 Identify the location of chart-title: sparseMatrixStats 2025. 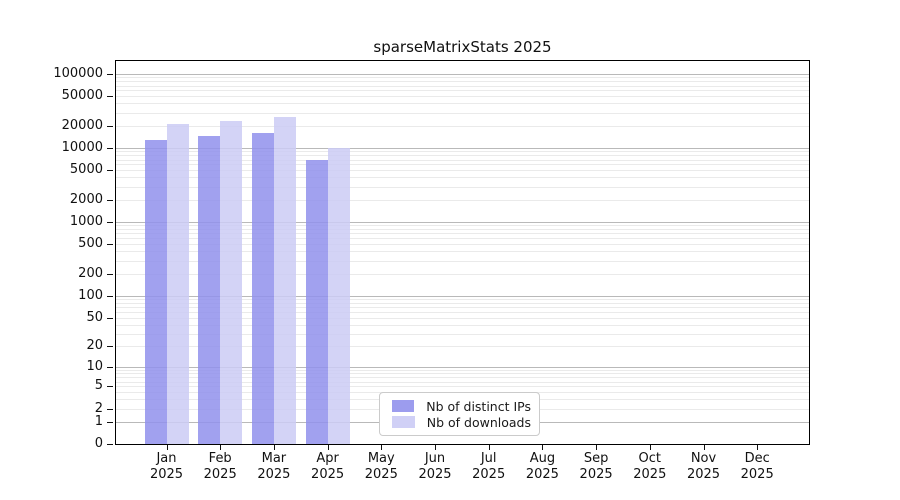
(462, 47).